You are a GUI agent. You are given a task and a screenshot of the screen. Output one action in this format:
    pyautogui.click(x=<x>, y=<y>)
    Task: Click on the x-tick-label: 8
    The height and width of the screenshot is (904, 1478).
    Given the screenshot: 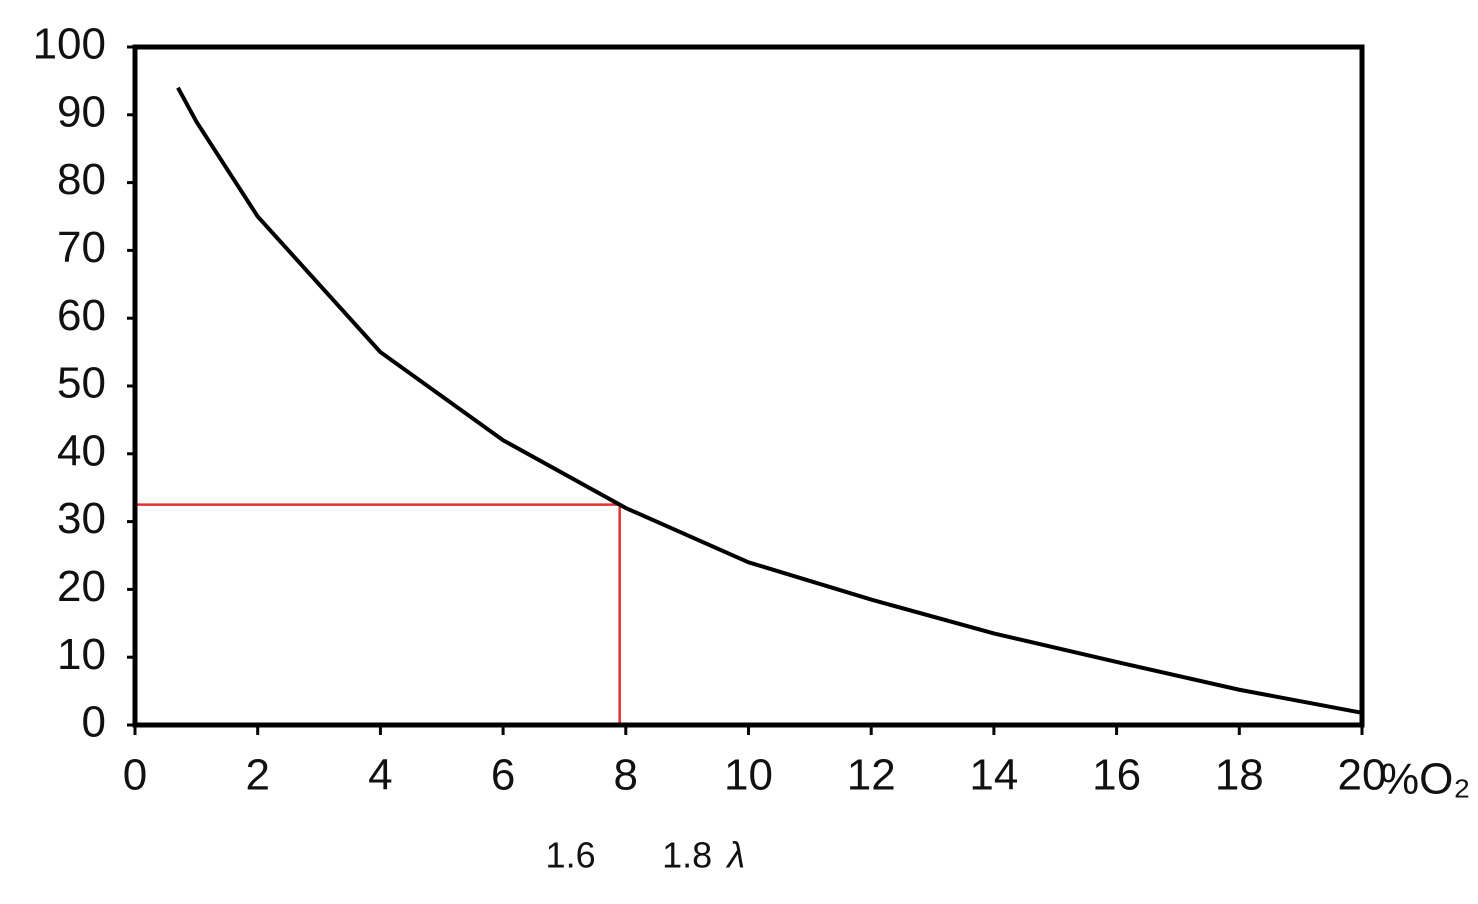 What is the action you would take?
    pyautogui.click(x=626, y=775)
    